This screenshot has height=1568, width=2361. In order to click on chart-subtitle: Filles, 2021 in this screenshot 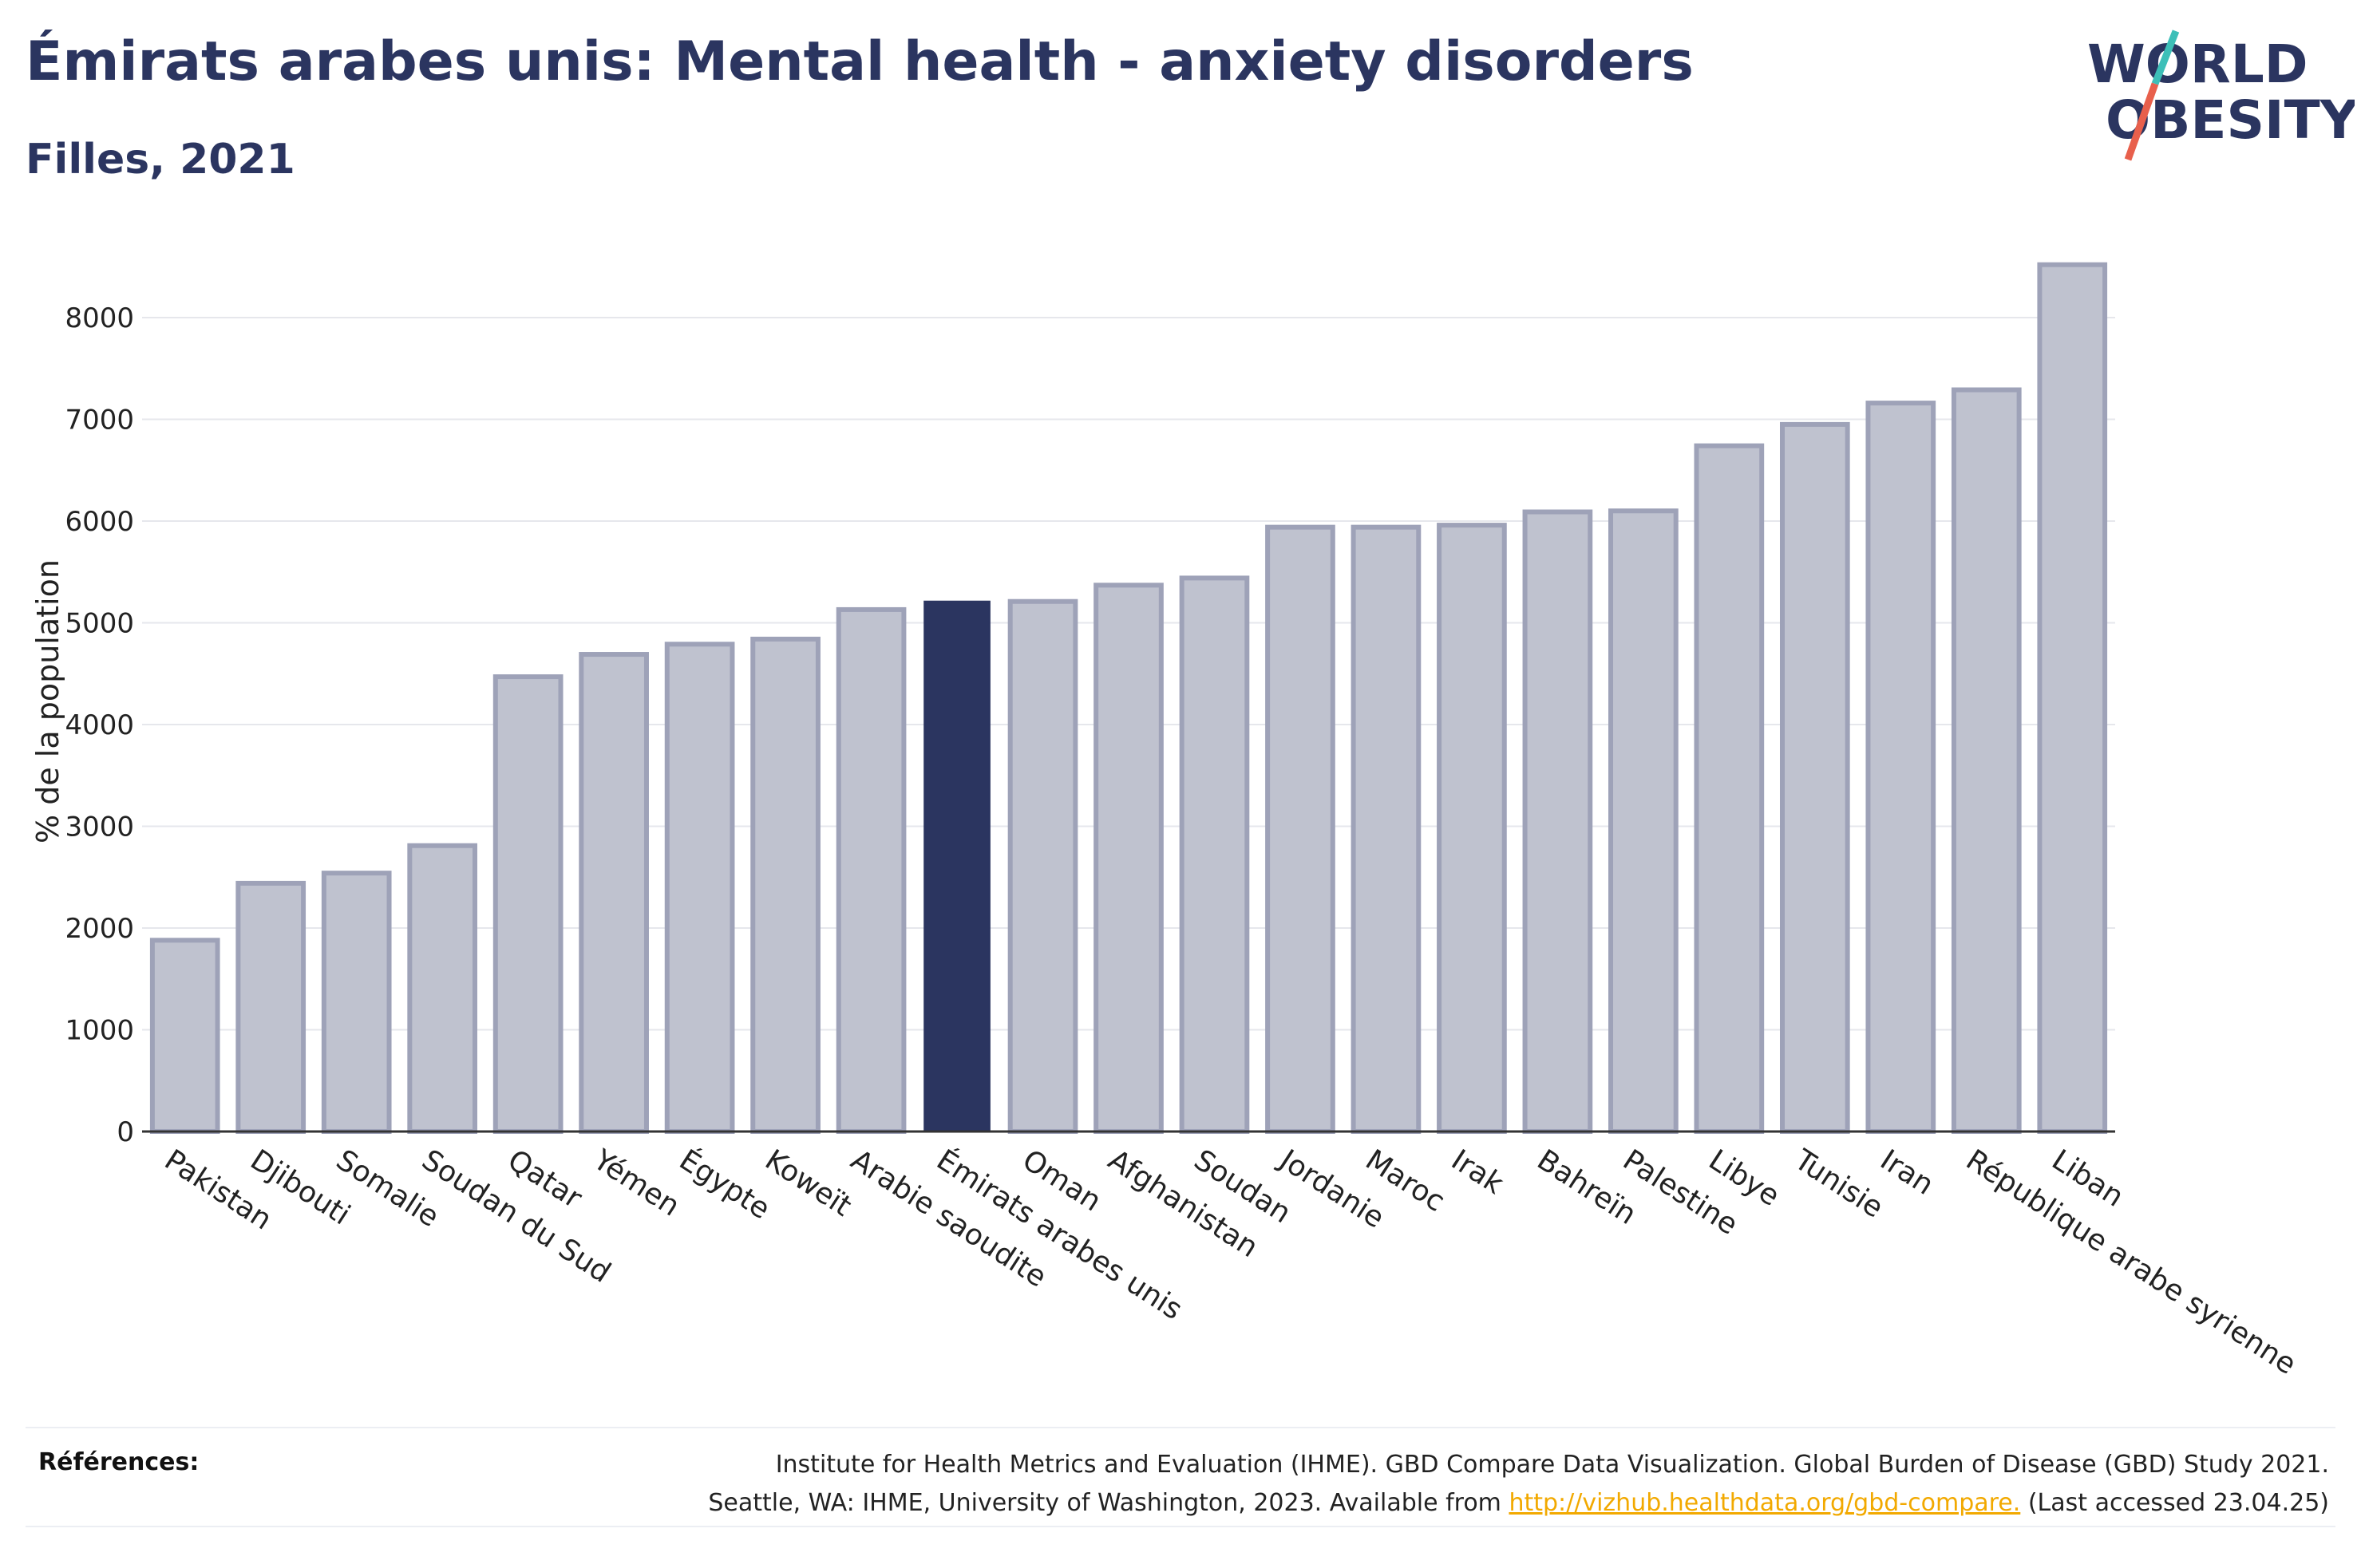, I will do `click(160, 160)`.